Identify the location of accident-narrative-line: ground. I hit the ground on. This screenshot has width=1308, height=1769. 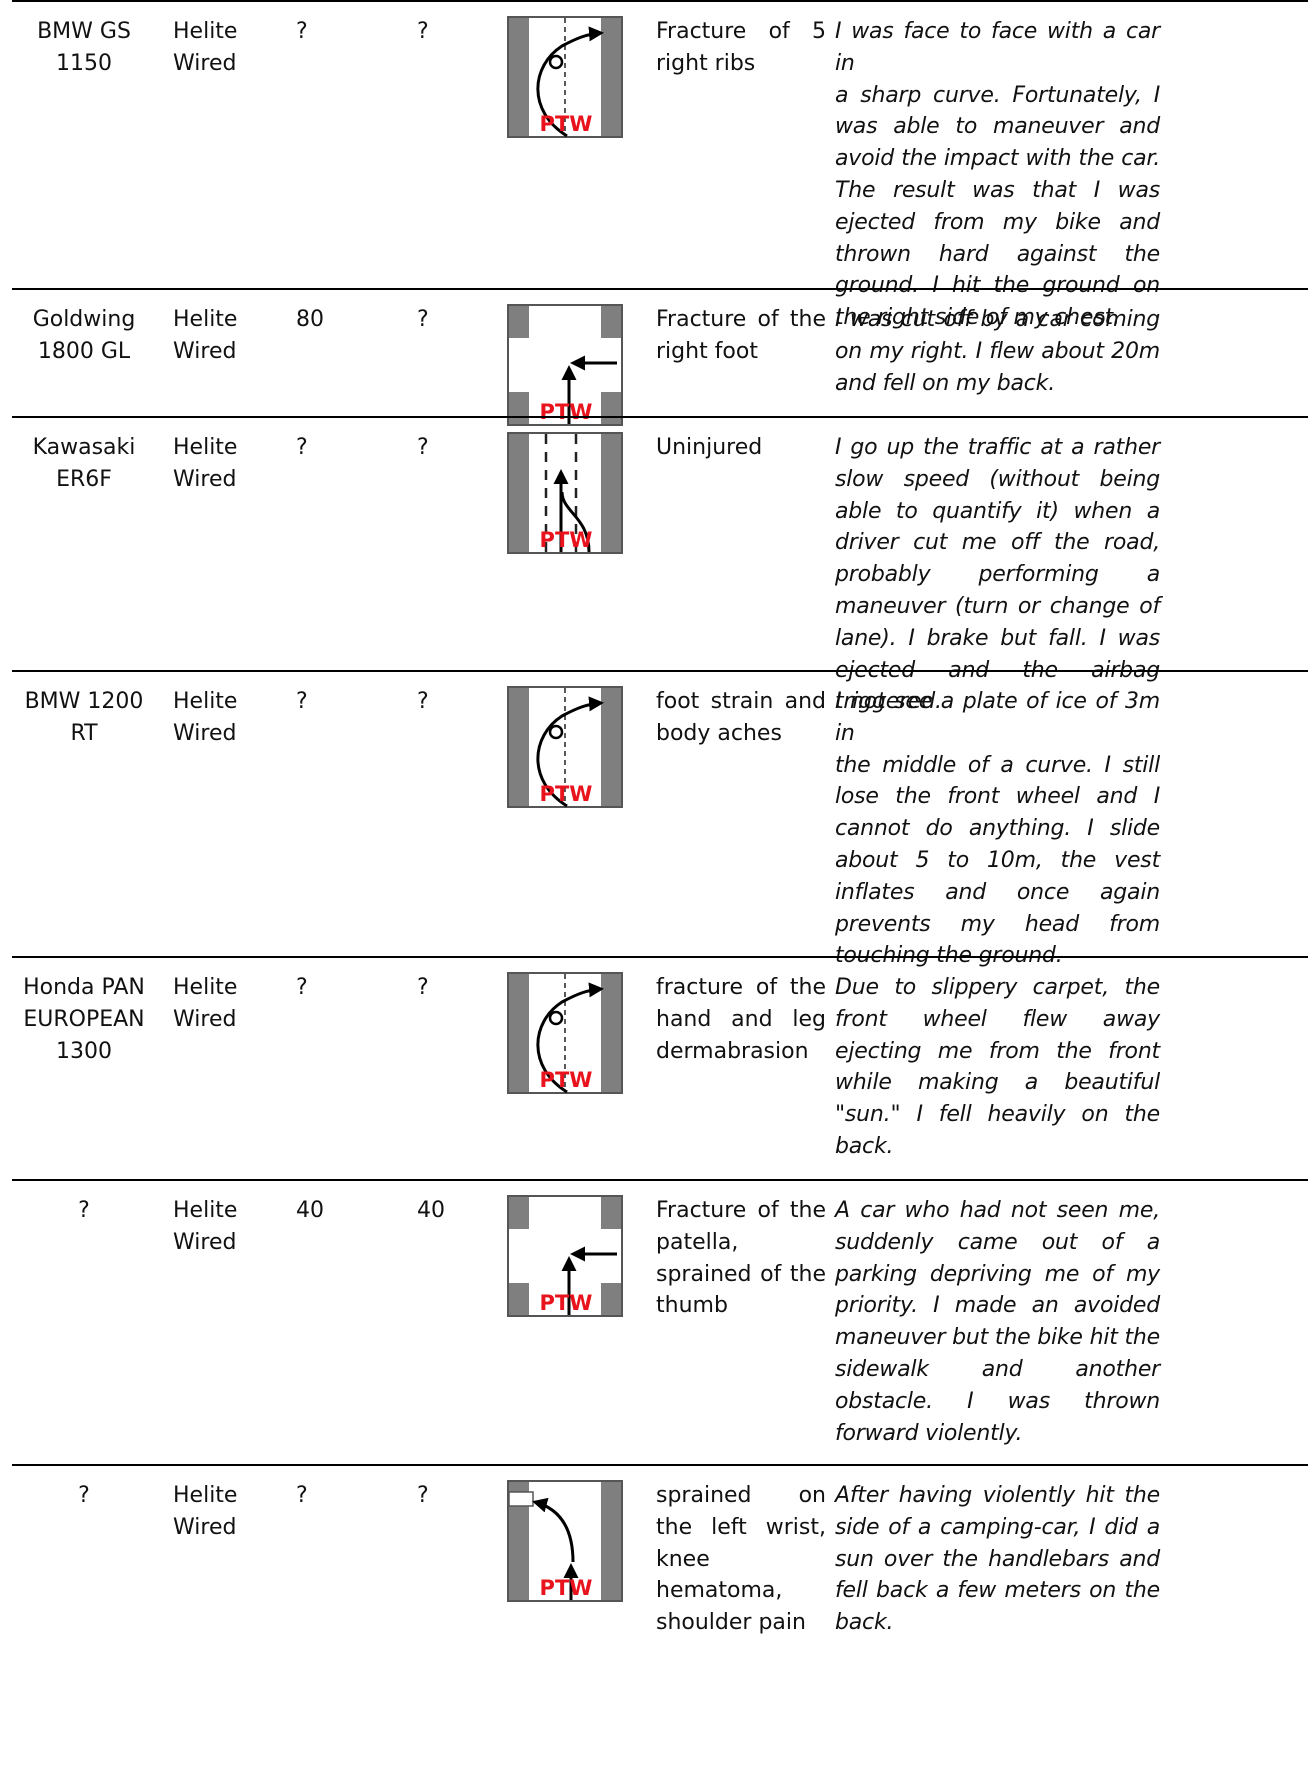
(997, 286).